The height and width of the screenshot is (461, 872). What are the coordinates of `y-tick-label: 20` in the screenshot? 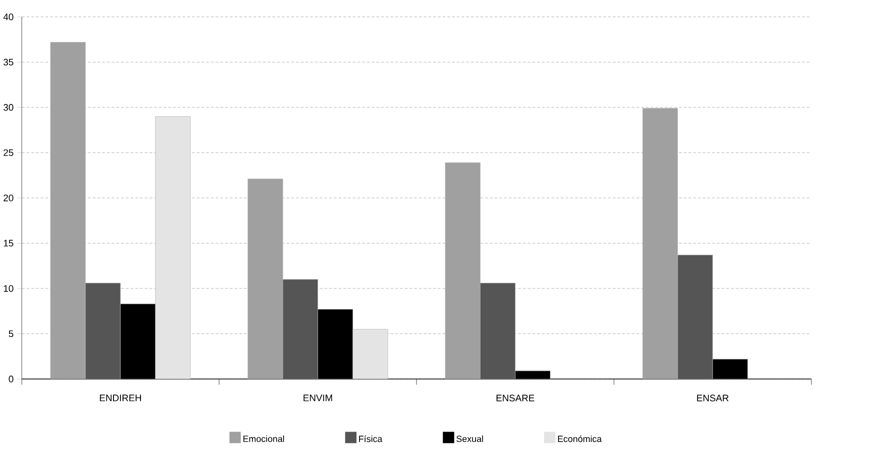 It's located at (9, 198).